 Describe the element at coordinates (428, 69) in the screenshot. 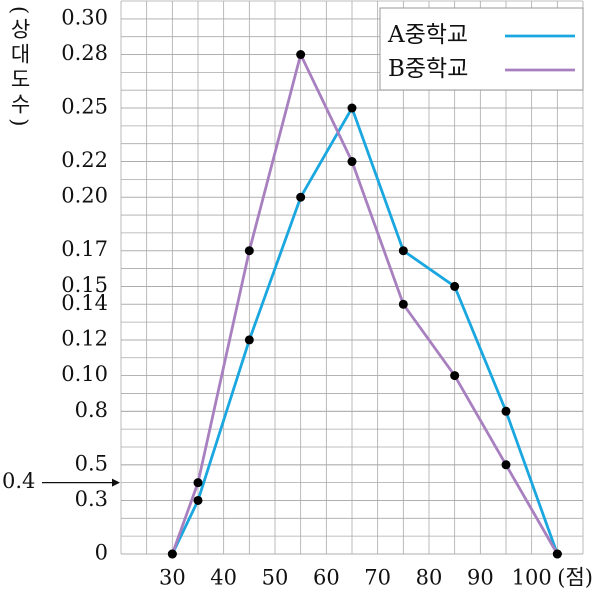

I see `legend-label: B중학교` at that location.